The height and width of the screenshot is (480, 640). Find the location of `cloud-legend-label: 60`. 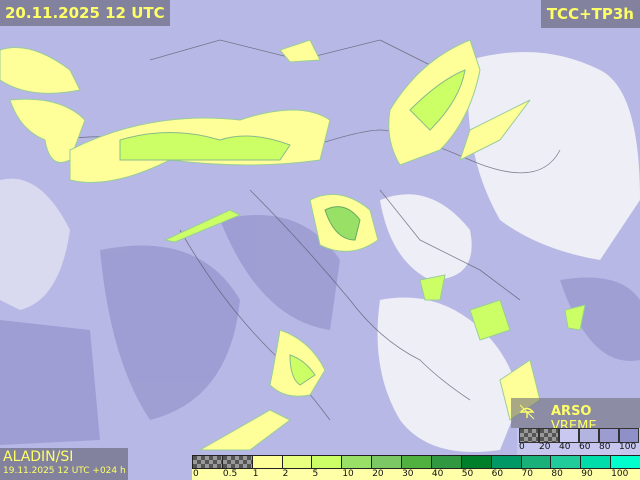

cloud-legend-label: 60 is located at coordinates (585, 447).